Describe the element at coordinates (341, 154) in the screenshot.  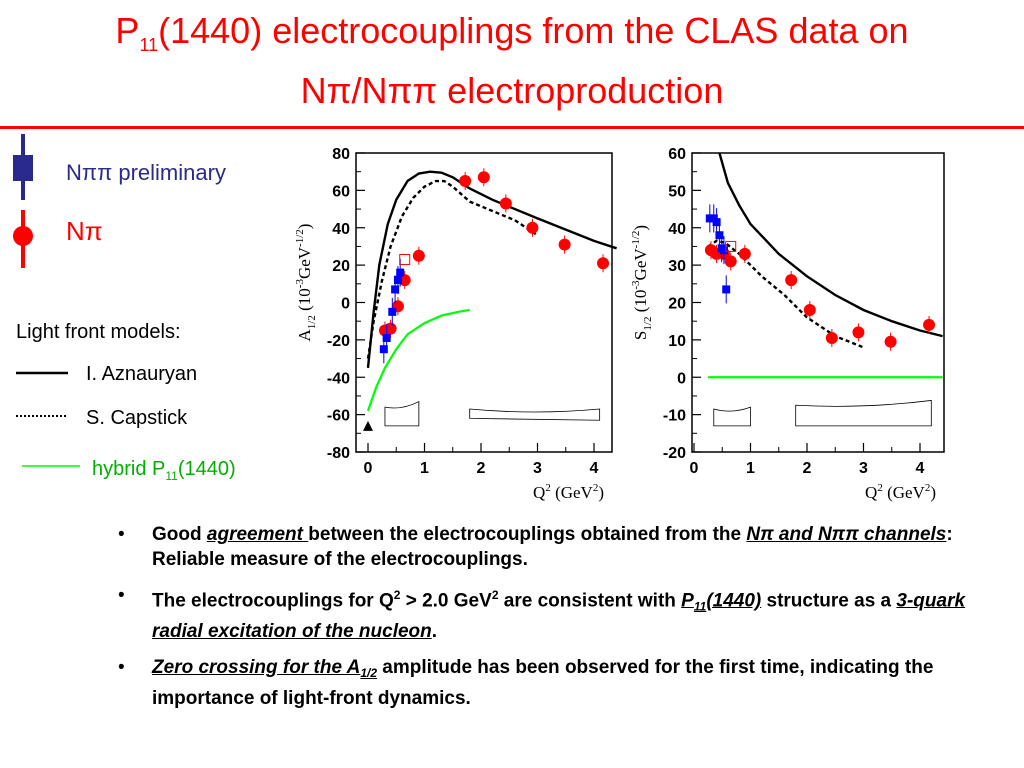
I see `y-tick-label: 80` at that location.